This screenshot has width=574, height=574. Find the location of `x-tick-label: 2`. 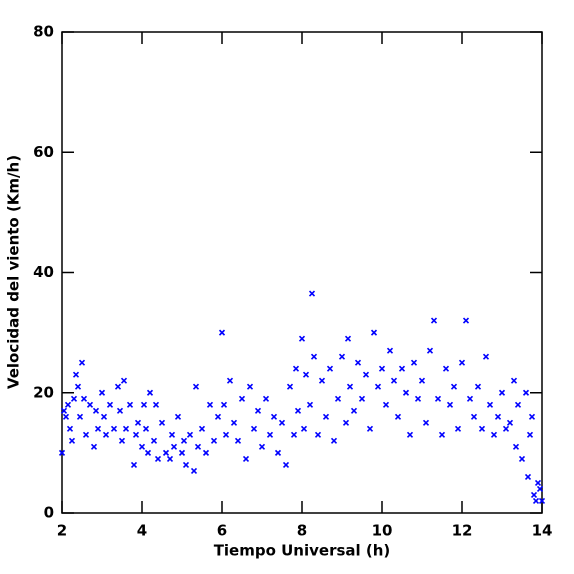

x-tick-label: 2 is located at coordinates (62, 531).